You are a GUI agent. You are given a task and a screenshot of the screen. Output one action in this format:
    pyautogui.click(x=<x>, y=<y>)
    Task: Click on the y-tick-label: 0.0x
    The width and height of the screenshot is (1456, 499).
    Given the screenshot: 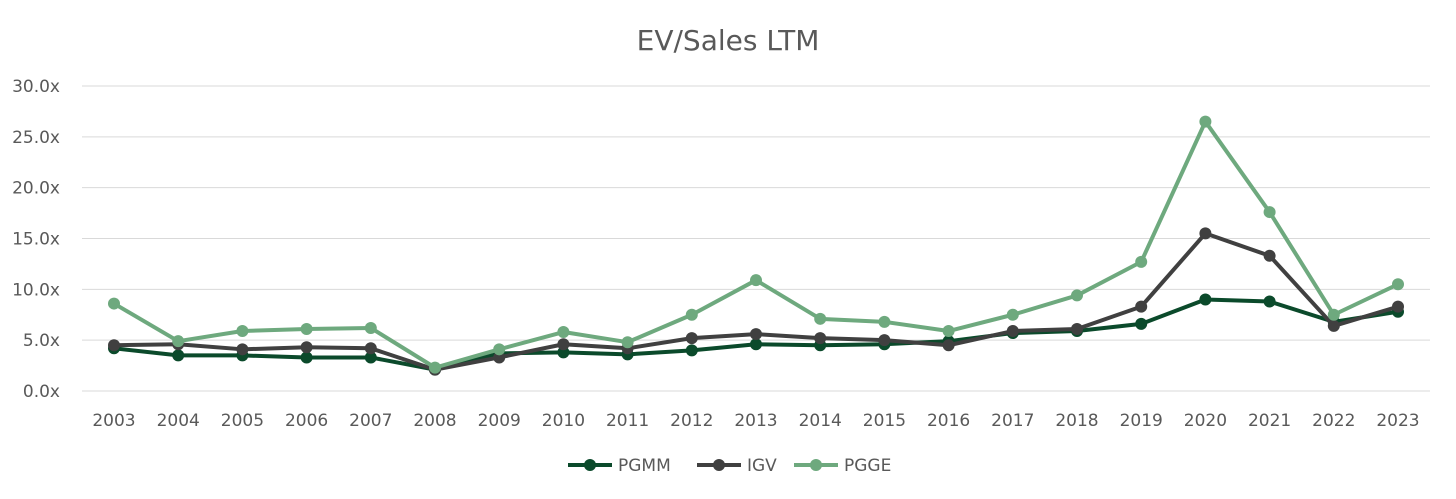 What is the action you would take?
    pyautogui.click(x=41, y=392)
    